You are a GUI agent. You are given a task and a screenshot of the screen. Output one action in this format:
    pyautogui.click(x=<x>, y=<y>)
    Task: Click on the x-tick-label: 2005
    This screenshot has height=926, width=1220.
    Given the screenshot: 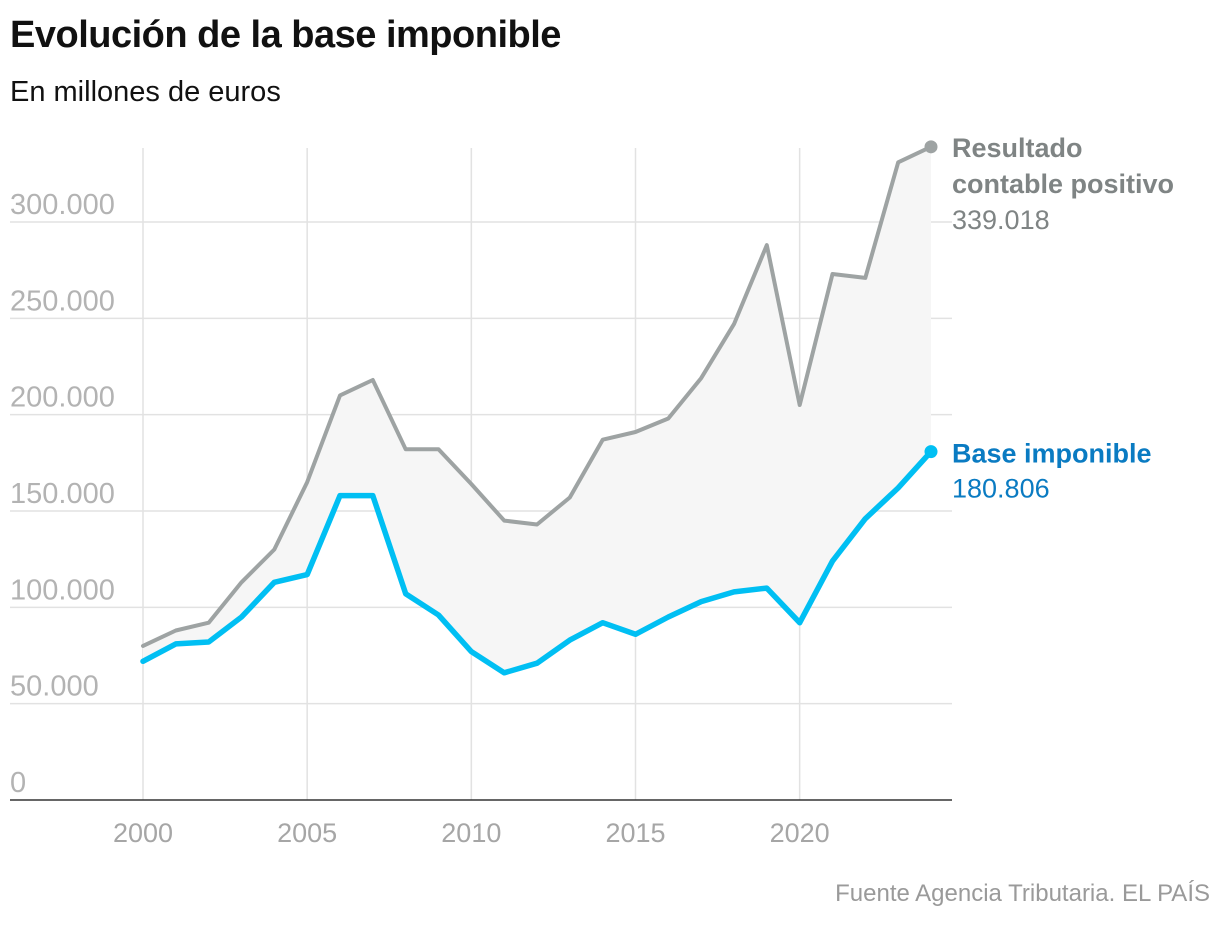 What is the action you would take?
    pyautogui.click(x=307, y=833)
    